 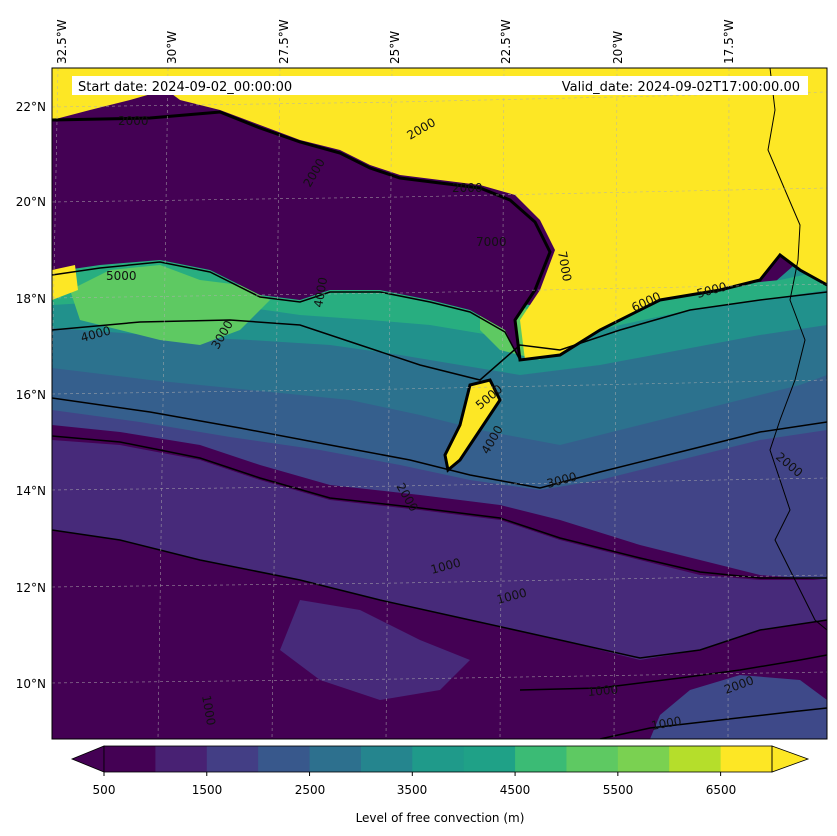 I want to click on contour-label: 4000, so click(x=320, y=292).